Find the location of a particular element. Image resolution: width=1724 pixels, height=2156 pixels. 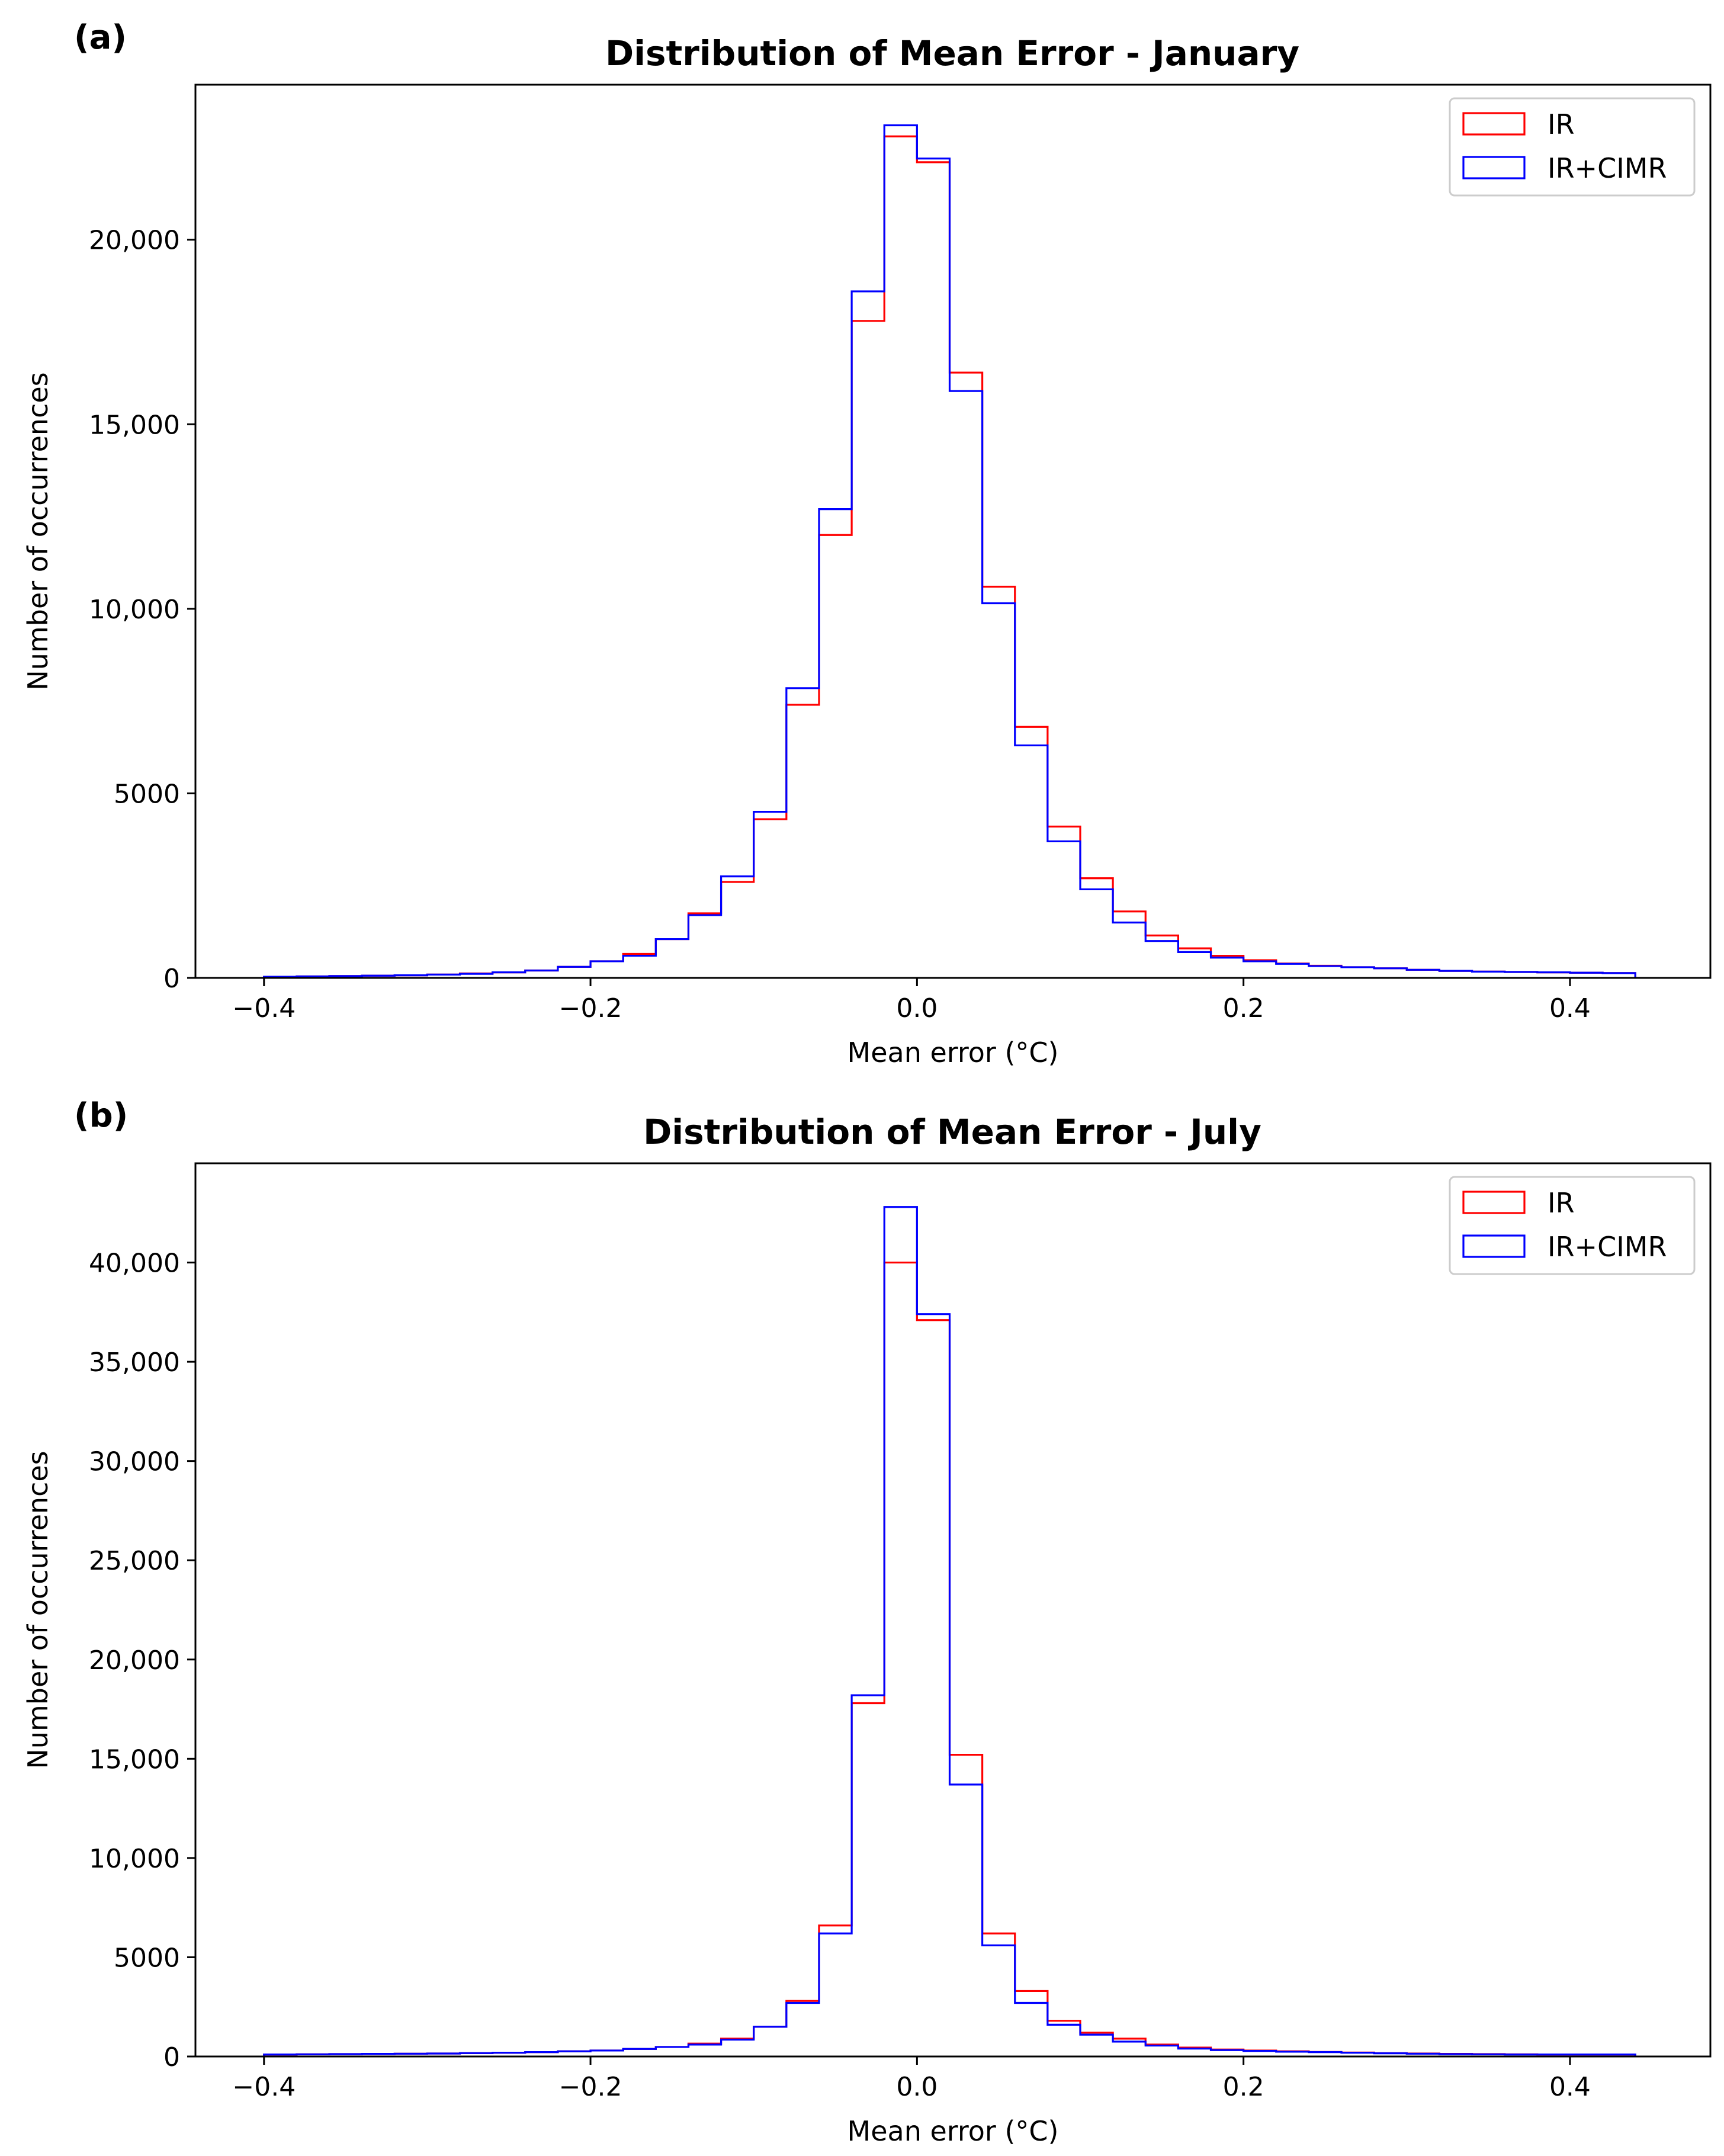

y-tick-label: 25,000 is located at coordinates (134, 1561).